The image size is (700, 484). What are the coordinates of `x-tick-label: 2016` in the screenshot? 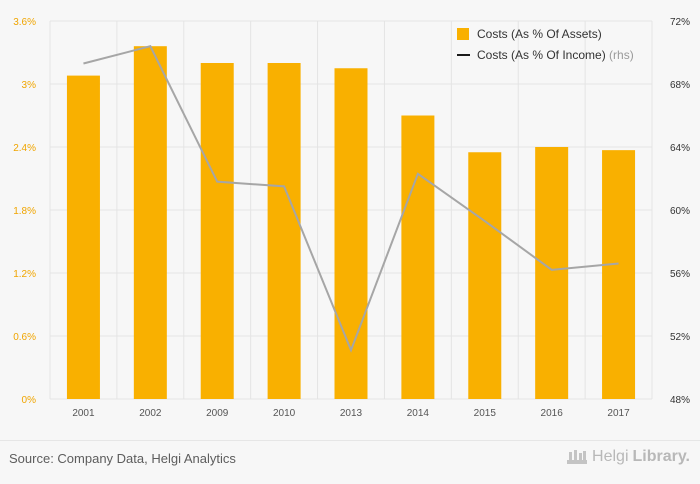 It's located at (552, 413).